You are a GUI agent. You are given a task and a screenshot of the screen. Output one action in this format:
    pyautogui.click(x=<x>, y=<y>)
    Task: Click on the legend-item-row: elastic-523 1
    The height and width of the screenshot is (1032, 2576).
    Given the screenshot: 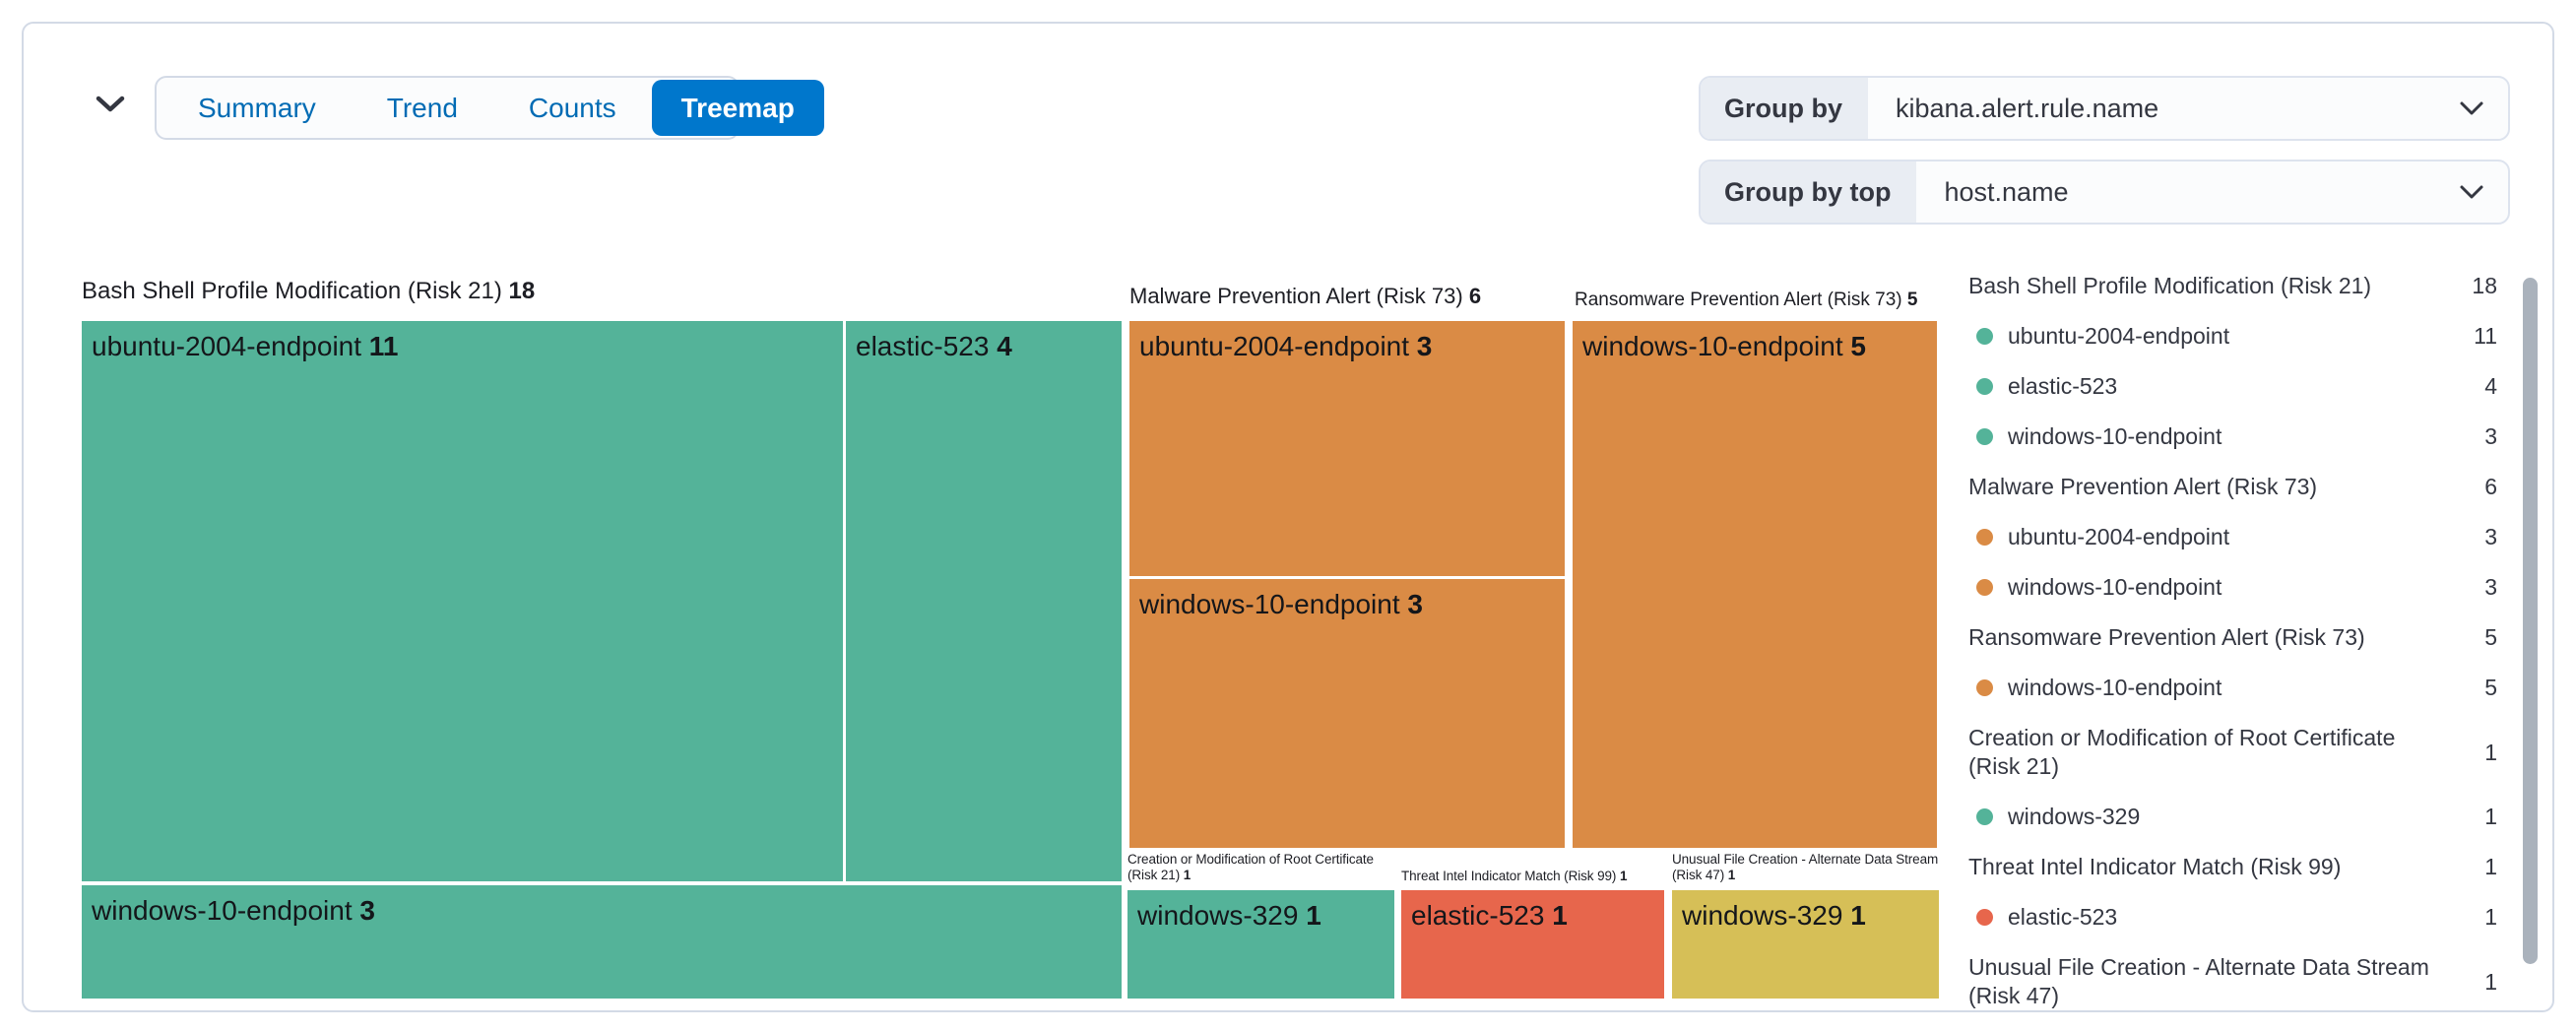 What is the action you would take?
    pyautogui.click(x=2232, y=917)
    